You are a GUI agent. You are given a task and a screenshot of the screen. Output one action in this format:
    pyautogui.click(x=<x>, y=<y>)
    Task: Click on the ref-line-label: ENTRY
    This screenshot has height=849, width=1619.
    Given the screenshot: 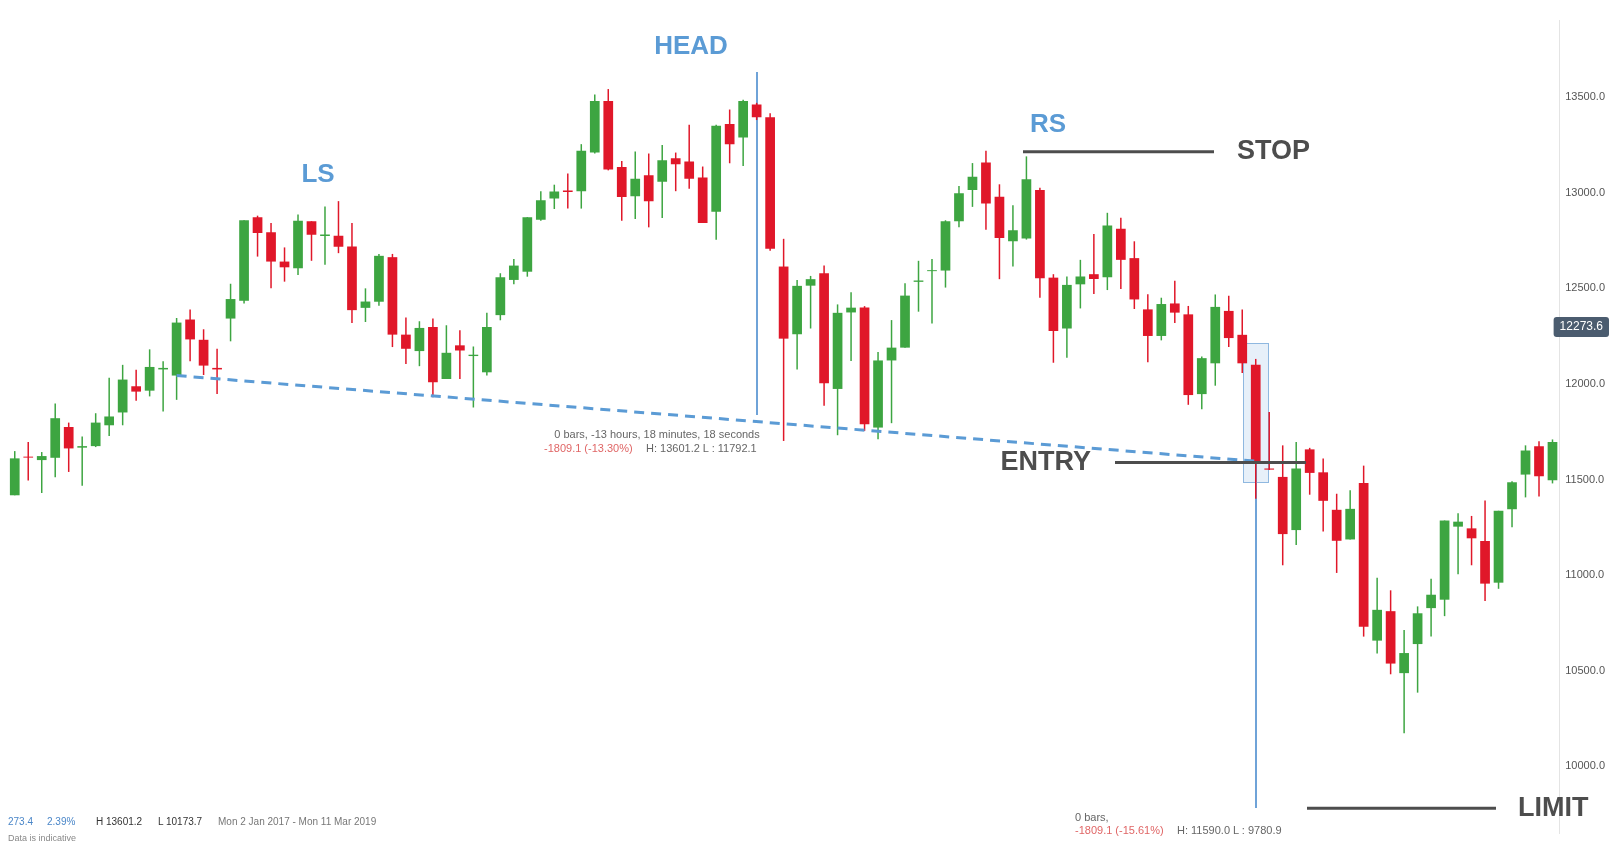 What is the action you would take?
    pyautogui.click(x=1045, y=460)
    